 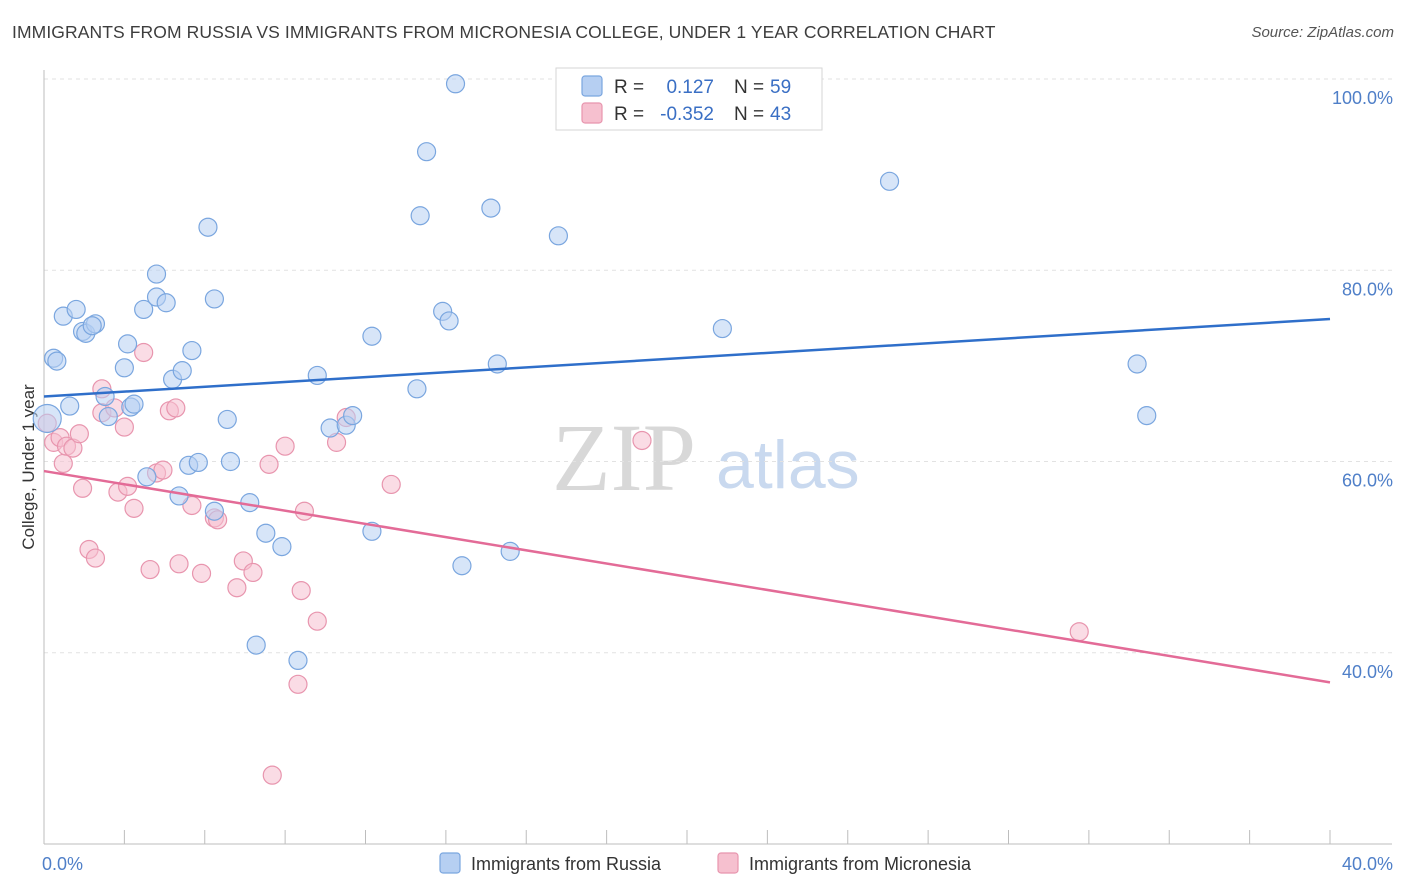 What do you see at coordinates (28, 467) in the screenshot?
I see `y-axis-title: College, Under 1 year` at bounding box center [28, 467].